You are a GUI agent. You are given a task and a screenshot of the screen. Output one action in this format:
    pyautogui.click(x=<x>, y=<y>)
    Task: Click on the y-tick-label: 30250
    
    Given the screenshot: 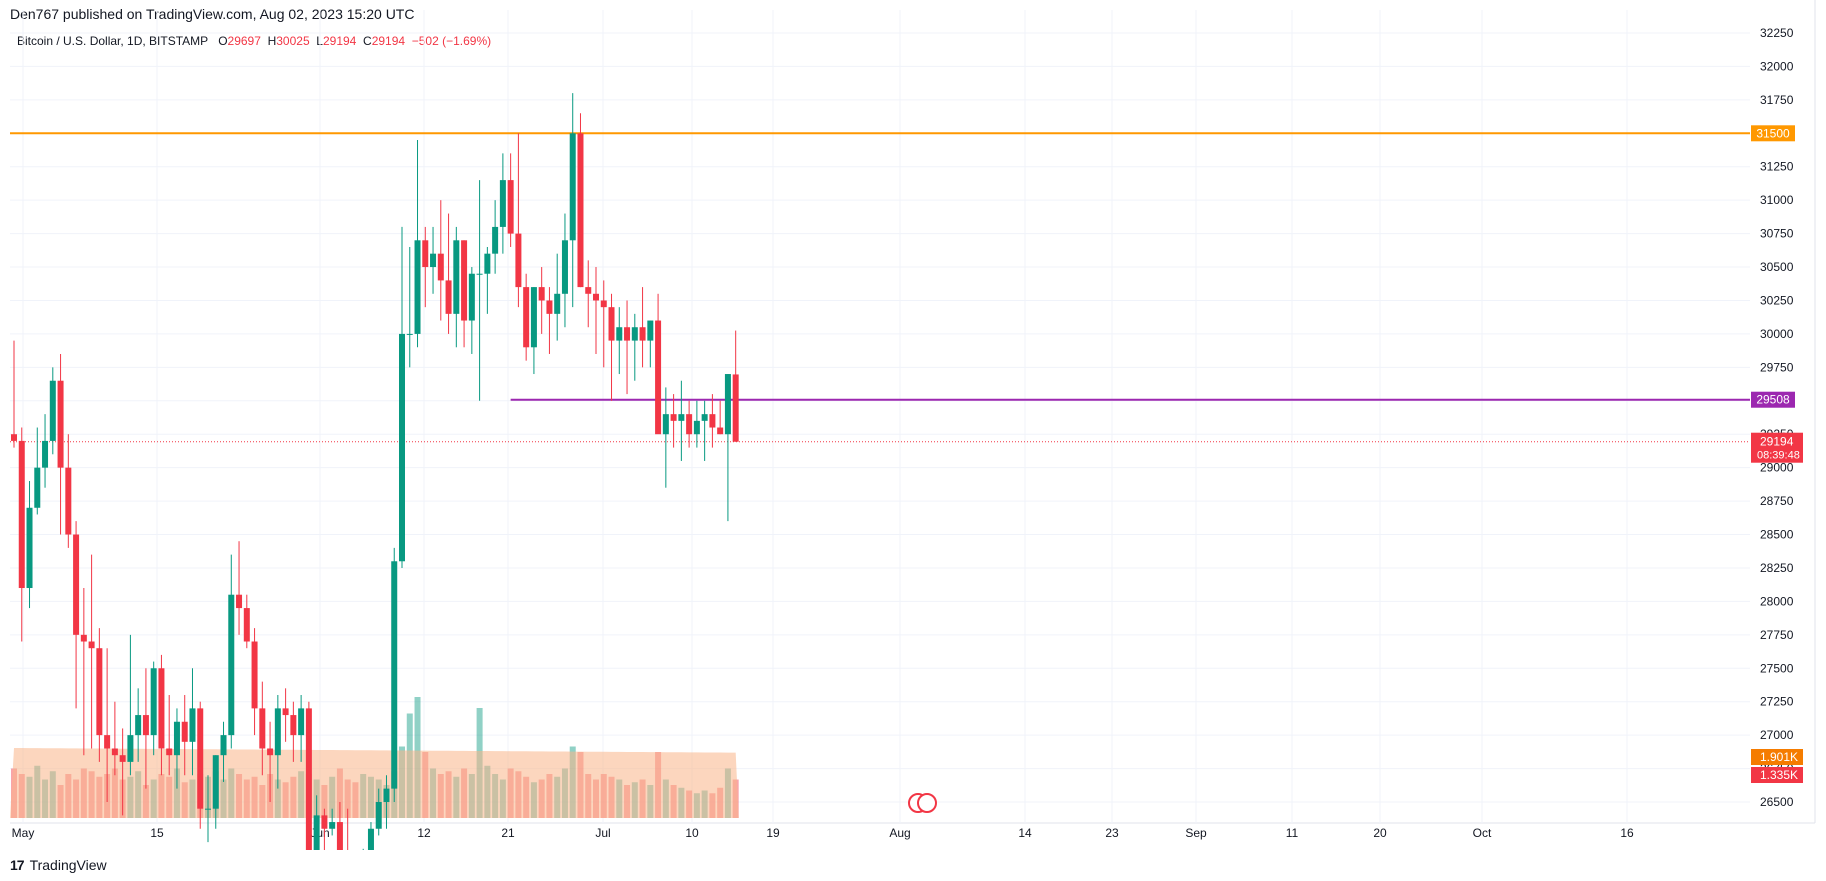 What is the action you would take?
    pyautogui.click(x=1777, y=300)
    